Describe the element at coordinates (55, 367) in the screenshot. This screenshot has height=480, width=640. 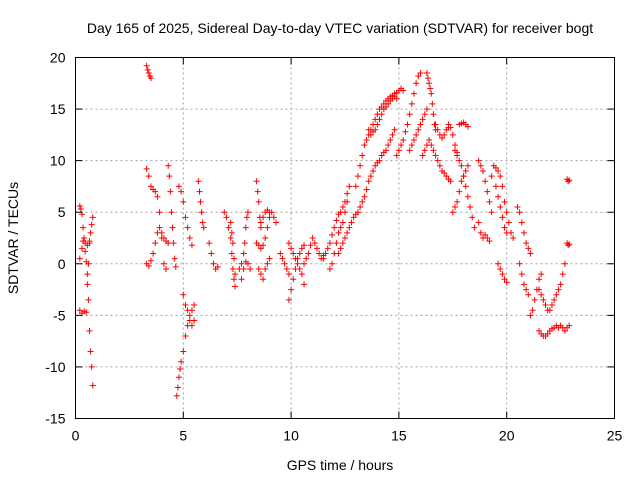
I see `y-tick-label: -10` at that location.